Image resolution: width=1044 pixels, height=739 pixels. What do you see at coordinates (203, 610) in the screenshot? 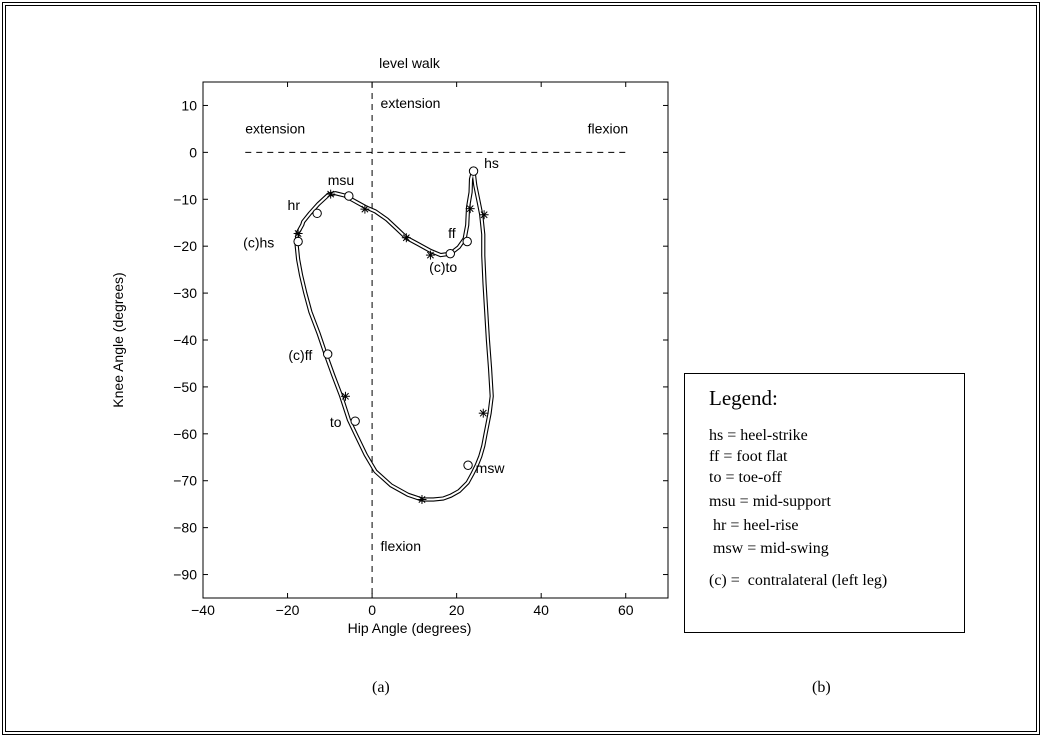
I see `x-tick-label: −40` at bounding box center [203, 610].